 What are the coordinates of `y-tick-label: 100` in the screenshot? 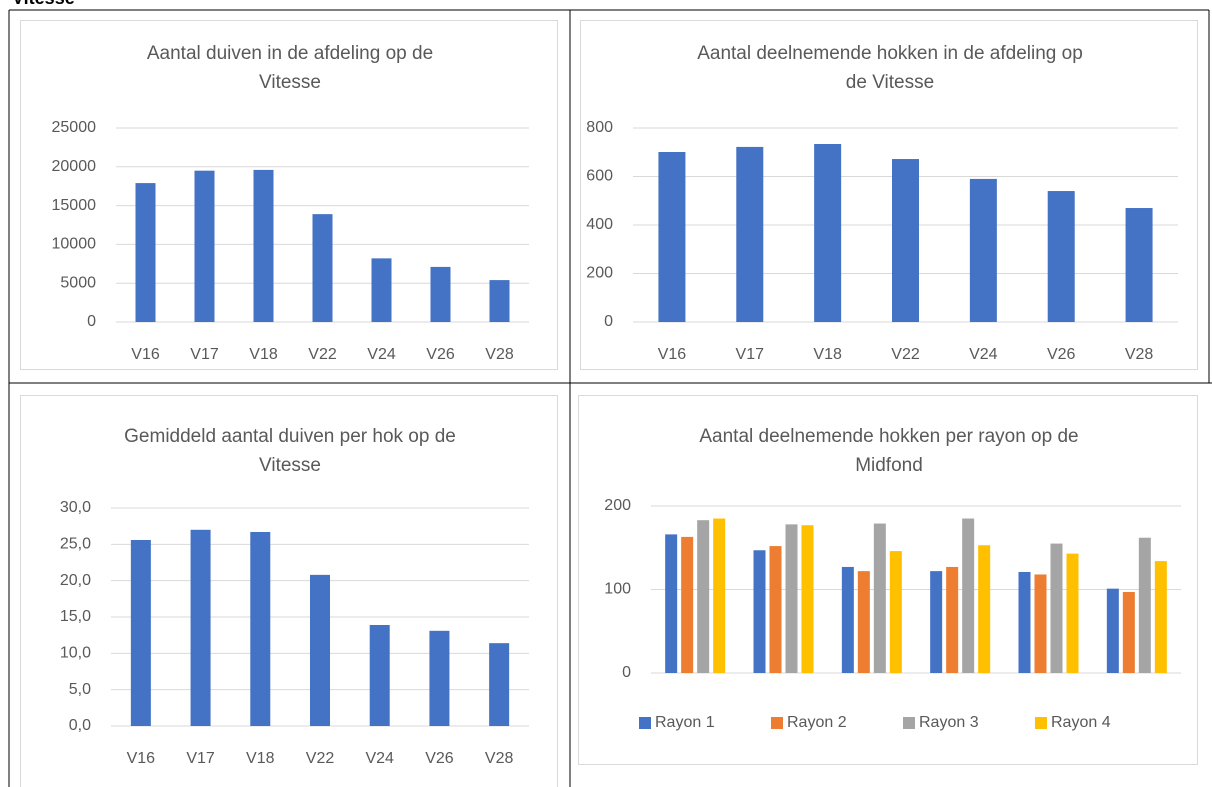 It's located at (617, 589).